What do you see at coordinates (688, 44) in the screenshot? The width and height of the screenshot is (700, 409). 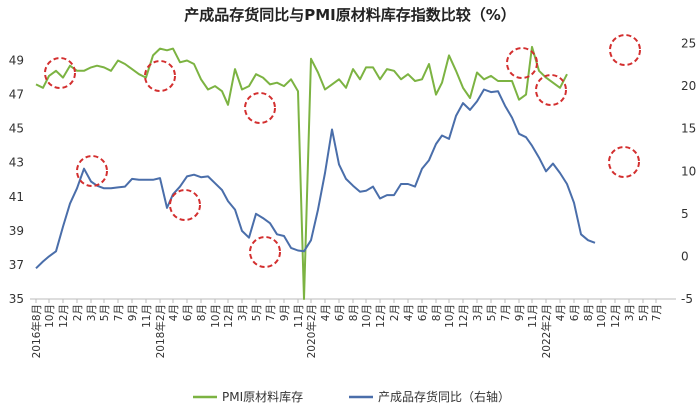 I see `right-tick-label: 25` at bounding box center [688, 44].